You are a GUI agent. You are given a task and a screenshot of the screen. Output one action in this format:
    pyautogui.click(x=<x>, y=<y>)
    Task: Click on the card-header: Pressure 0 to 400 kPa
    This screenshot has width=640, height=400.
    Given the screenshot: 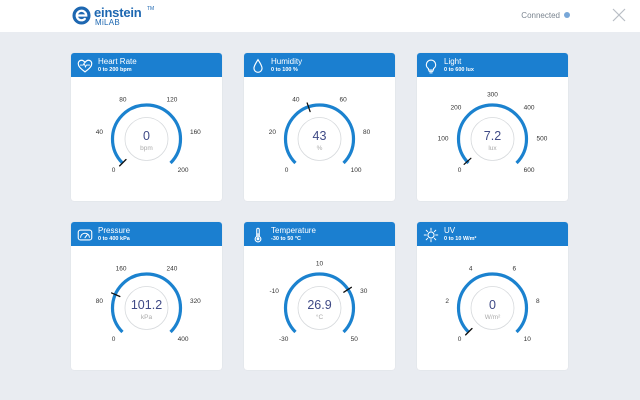 What is the action you would take?
    pyautogui.click(x=146, y=234)
    